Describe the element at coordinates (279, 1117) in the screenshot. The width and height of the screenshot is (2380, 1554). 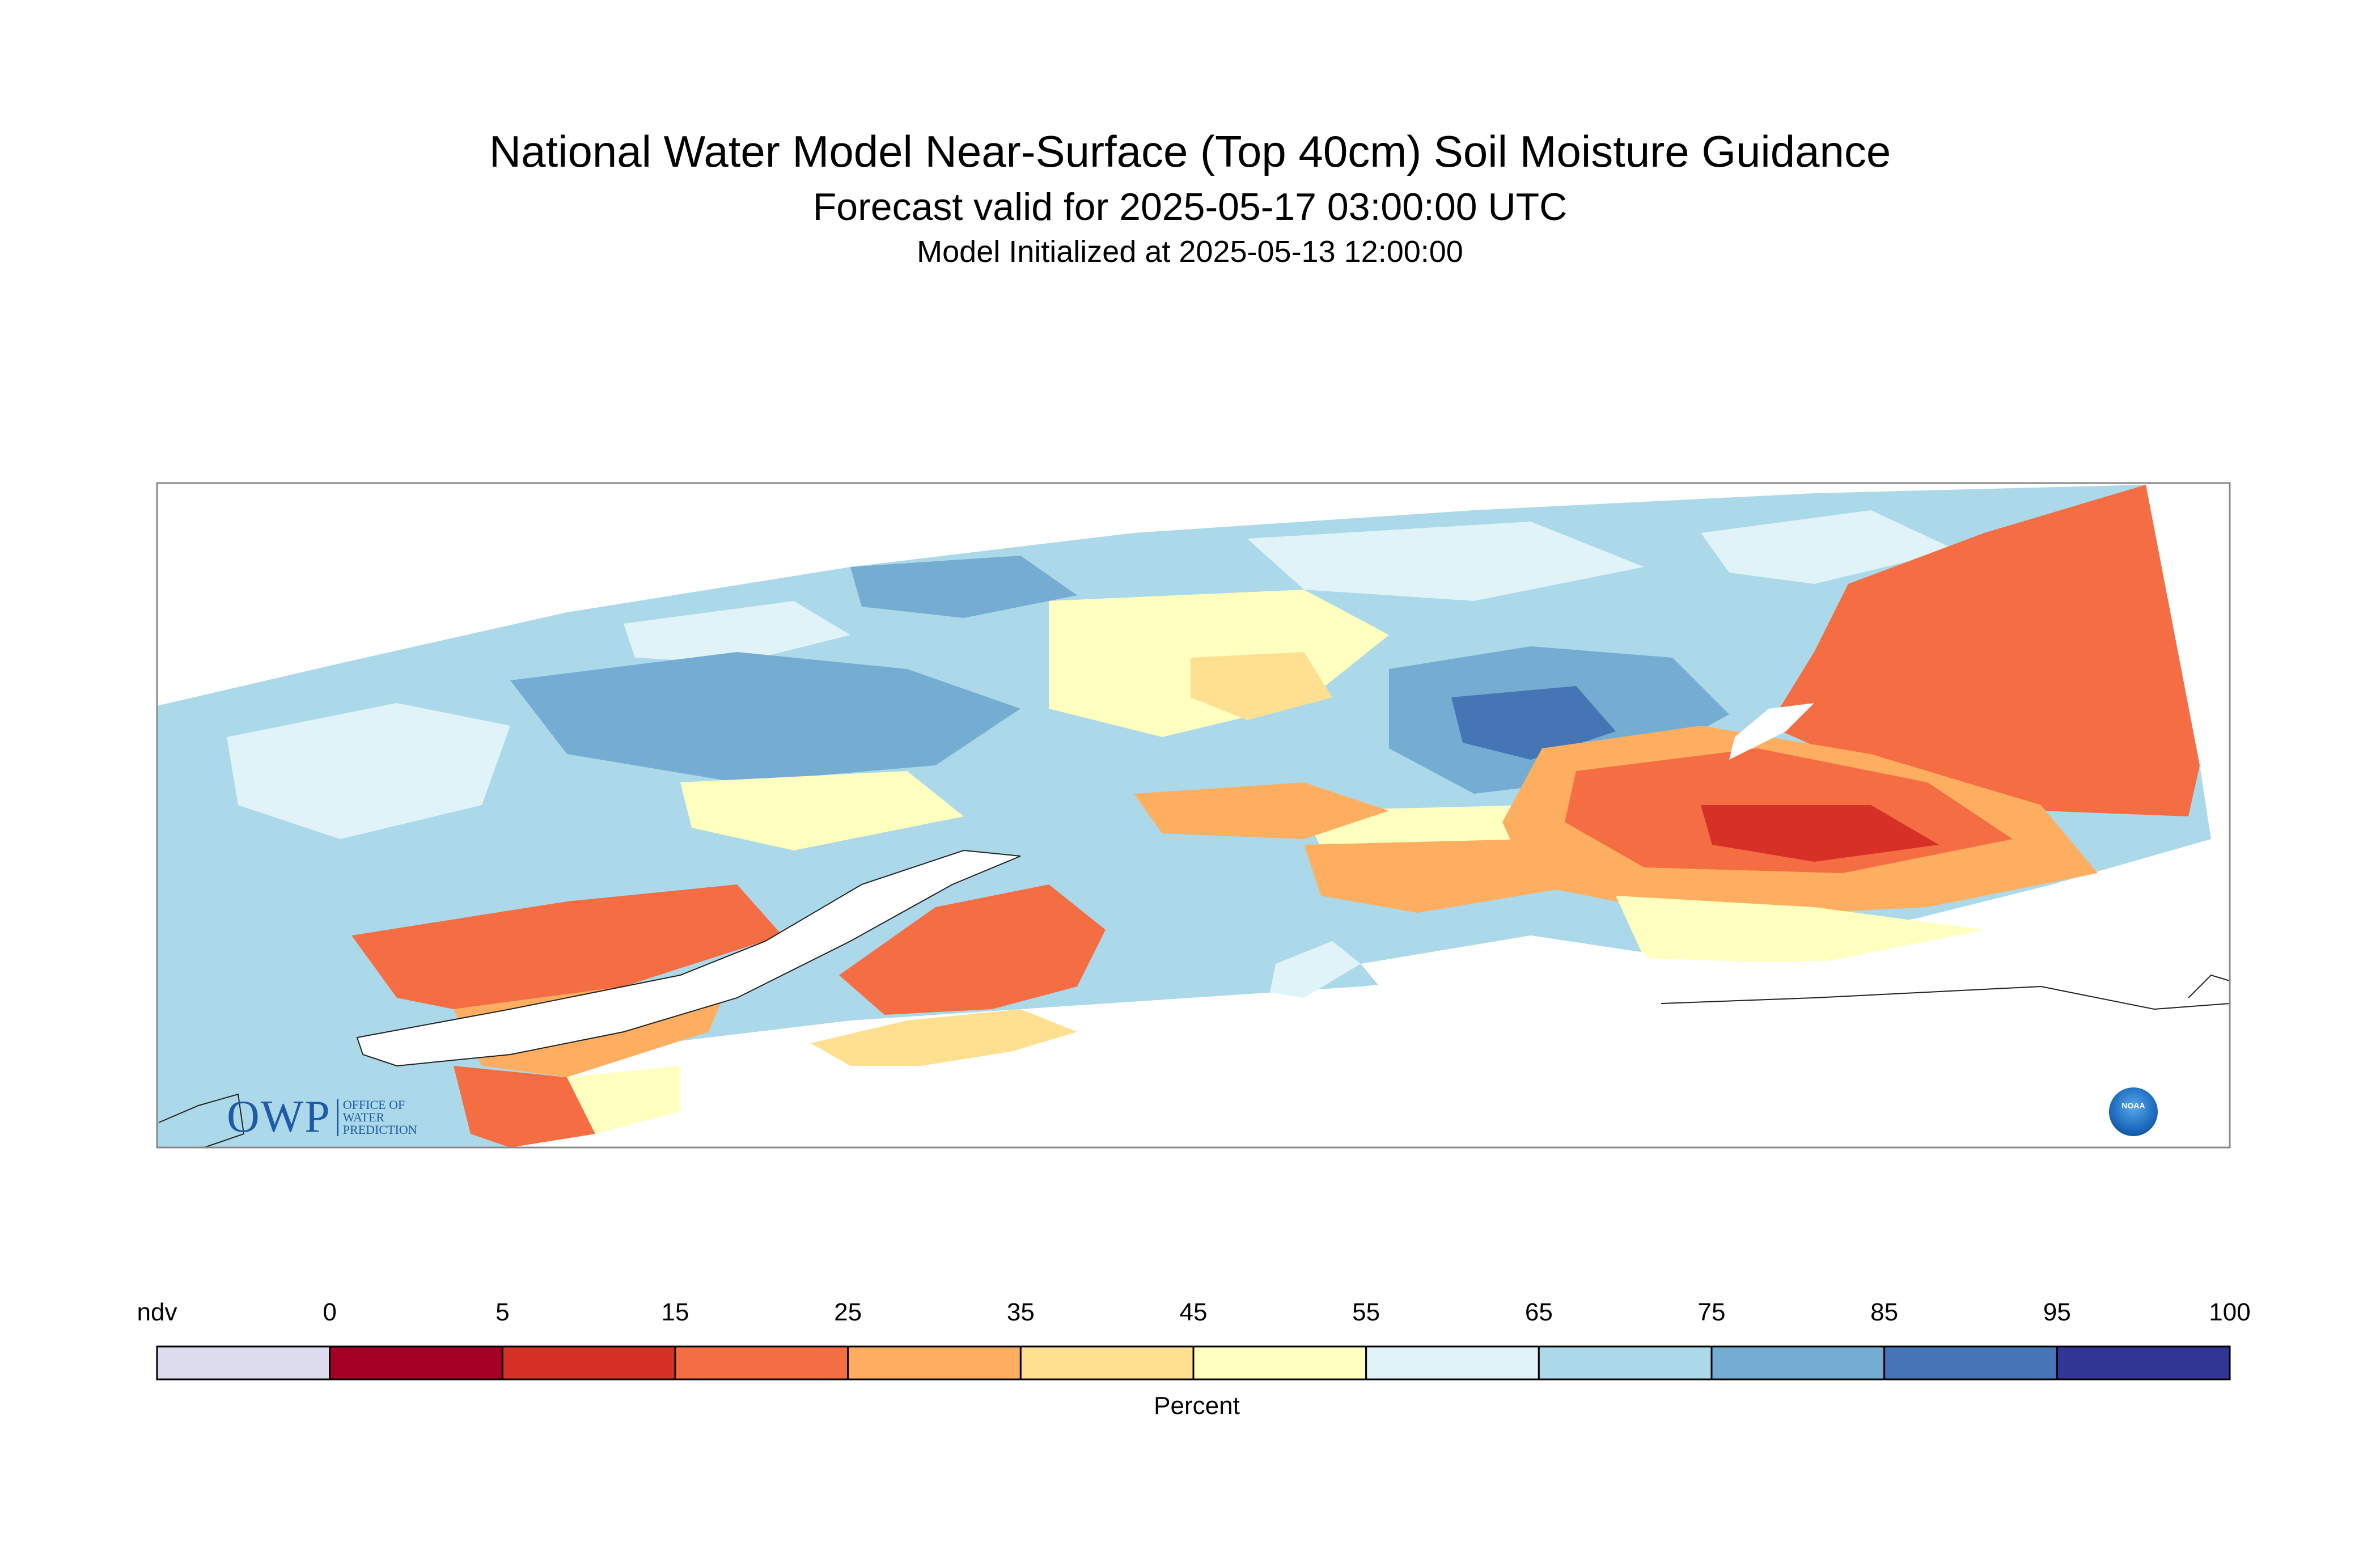
I see `owp-logo-text: OWP` at that location.